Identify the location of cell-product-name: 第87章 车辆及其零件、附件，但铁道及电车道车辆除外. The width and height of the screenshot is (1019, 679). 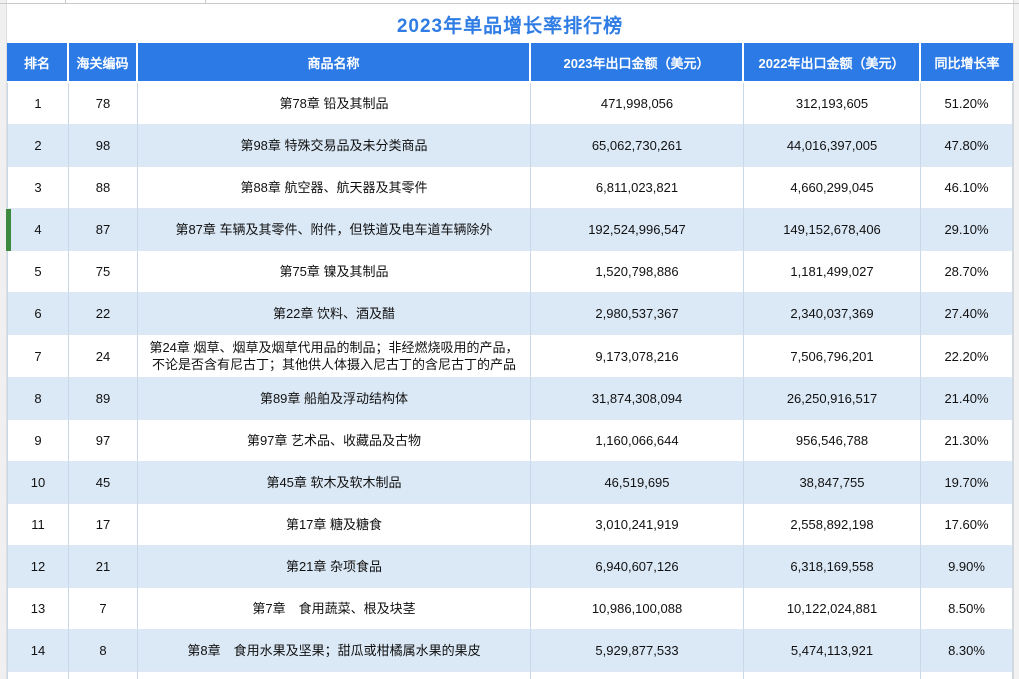
(334, 230).